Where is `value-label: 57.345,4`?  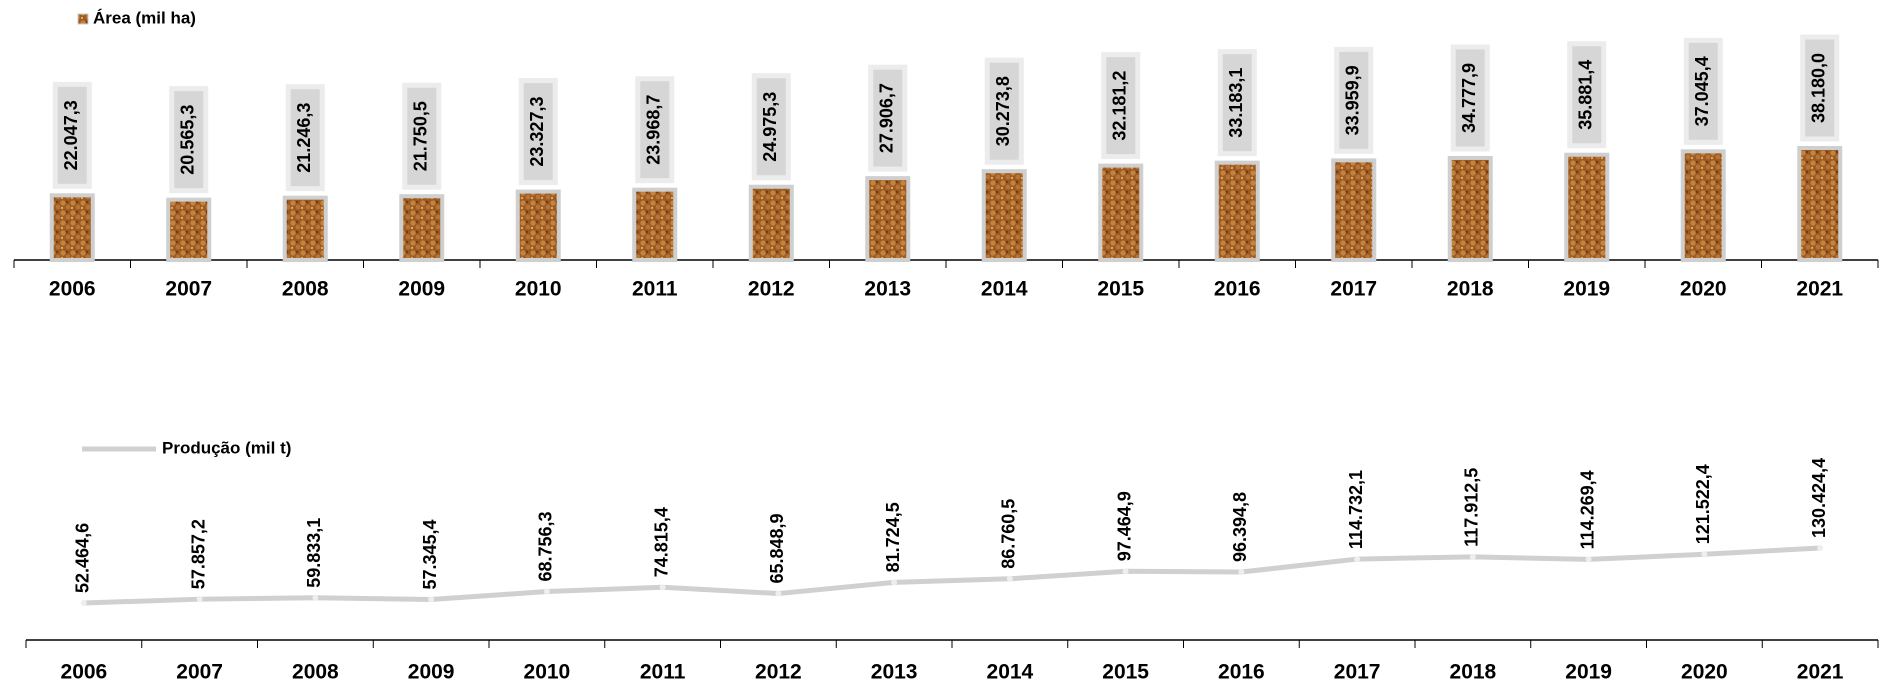 value-label: 57.345,4 is located at coordinates (430, 554).